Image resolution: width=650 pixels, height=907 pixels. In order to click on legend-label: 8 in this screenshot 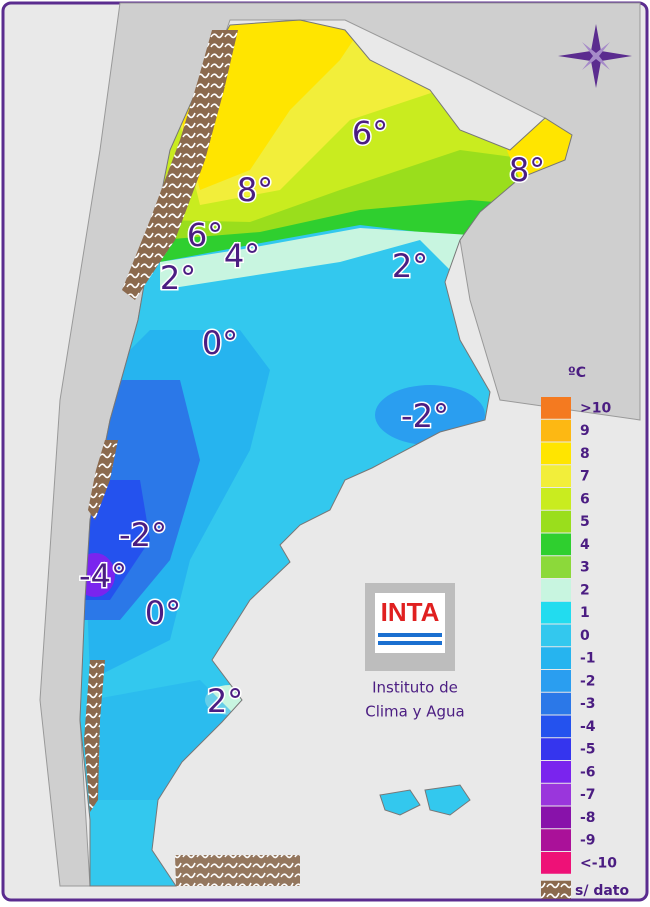, I will do `click(585, 454)`.